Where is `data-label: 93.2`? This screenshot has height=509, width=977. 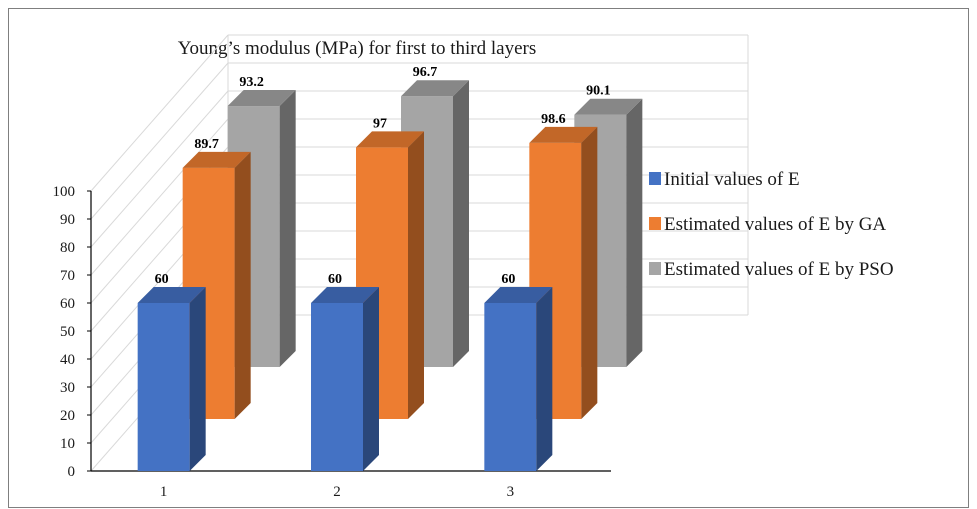
data-label: 93.2 is located at coordinates (251, 82).